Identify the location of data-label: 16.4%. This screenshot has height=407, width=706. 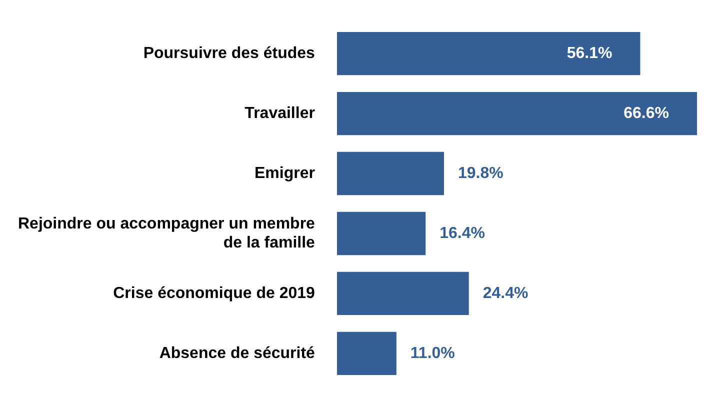
(462, 233).